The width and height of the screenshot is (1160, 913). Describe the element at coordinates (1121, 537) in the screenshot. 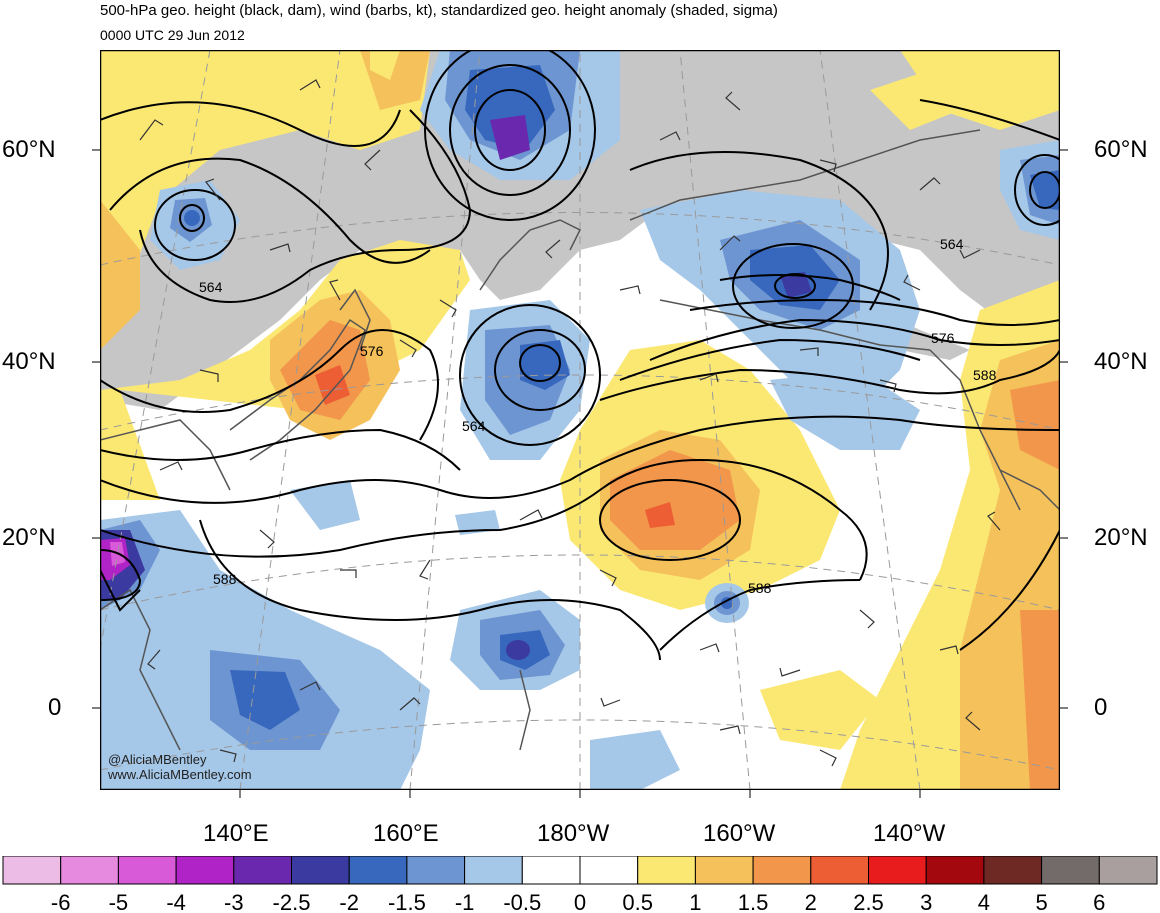

I see `lat-label-right: 20°N` at that location.